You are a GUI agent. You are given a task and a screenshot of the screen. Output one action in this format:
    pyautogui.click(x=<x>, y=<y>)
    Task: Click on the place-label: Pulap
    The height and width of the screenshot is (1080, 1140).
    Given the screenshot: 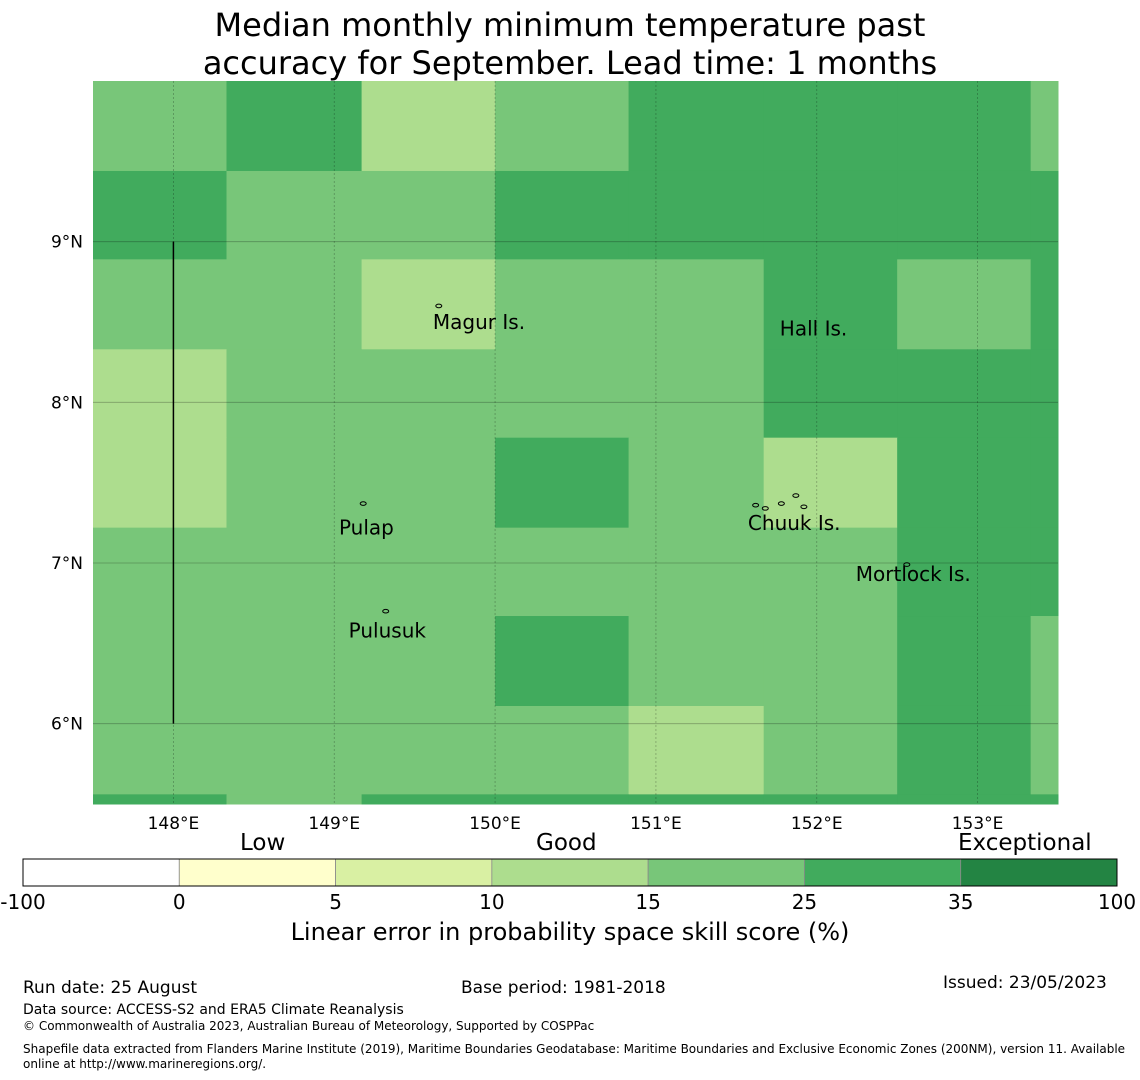 What is the action you would take?
    pyautogui.click(x=366, y=528)
    